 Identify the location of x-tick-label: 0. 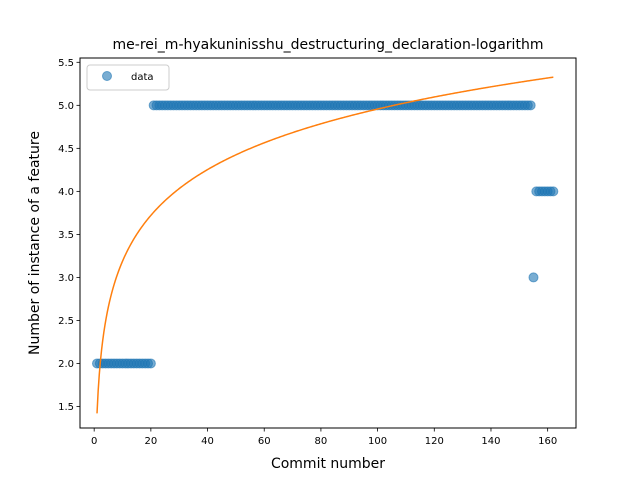
(94, 441).